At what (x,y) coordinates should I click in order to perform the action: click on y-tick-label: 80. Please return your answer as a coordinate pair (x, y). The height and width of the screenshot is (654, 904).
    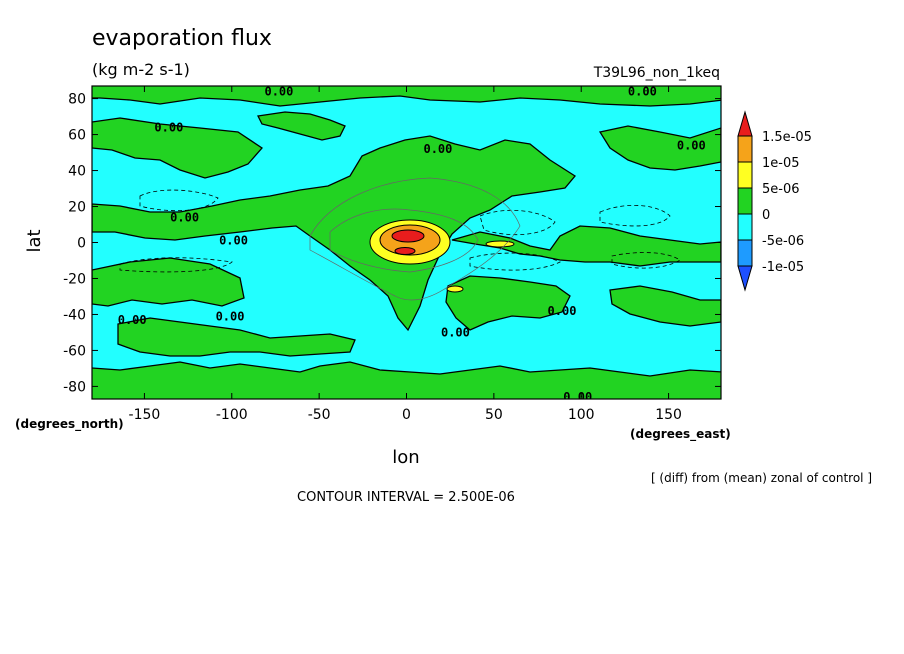
    Looking at the image, I should click on (77, 100).